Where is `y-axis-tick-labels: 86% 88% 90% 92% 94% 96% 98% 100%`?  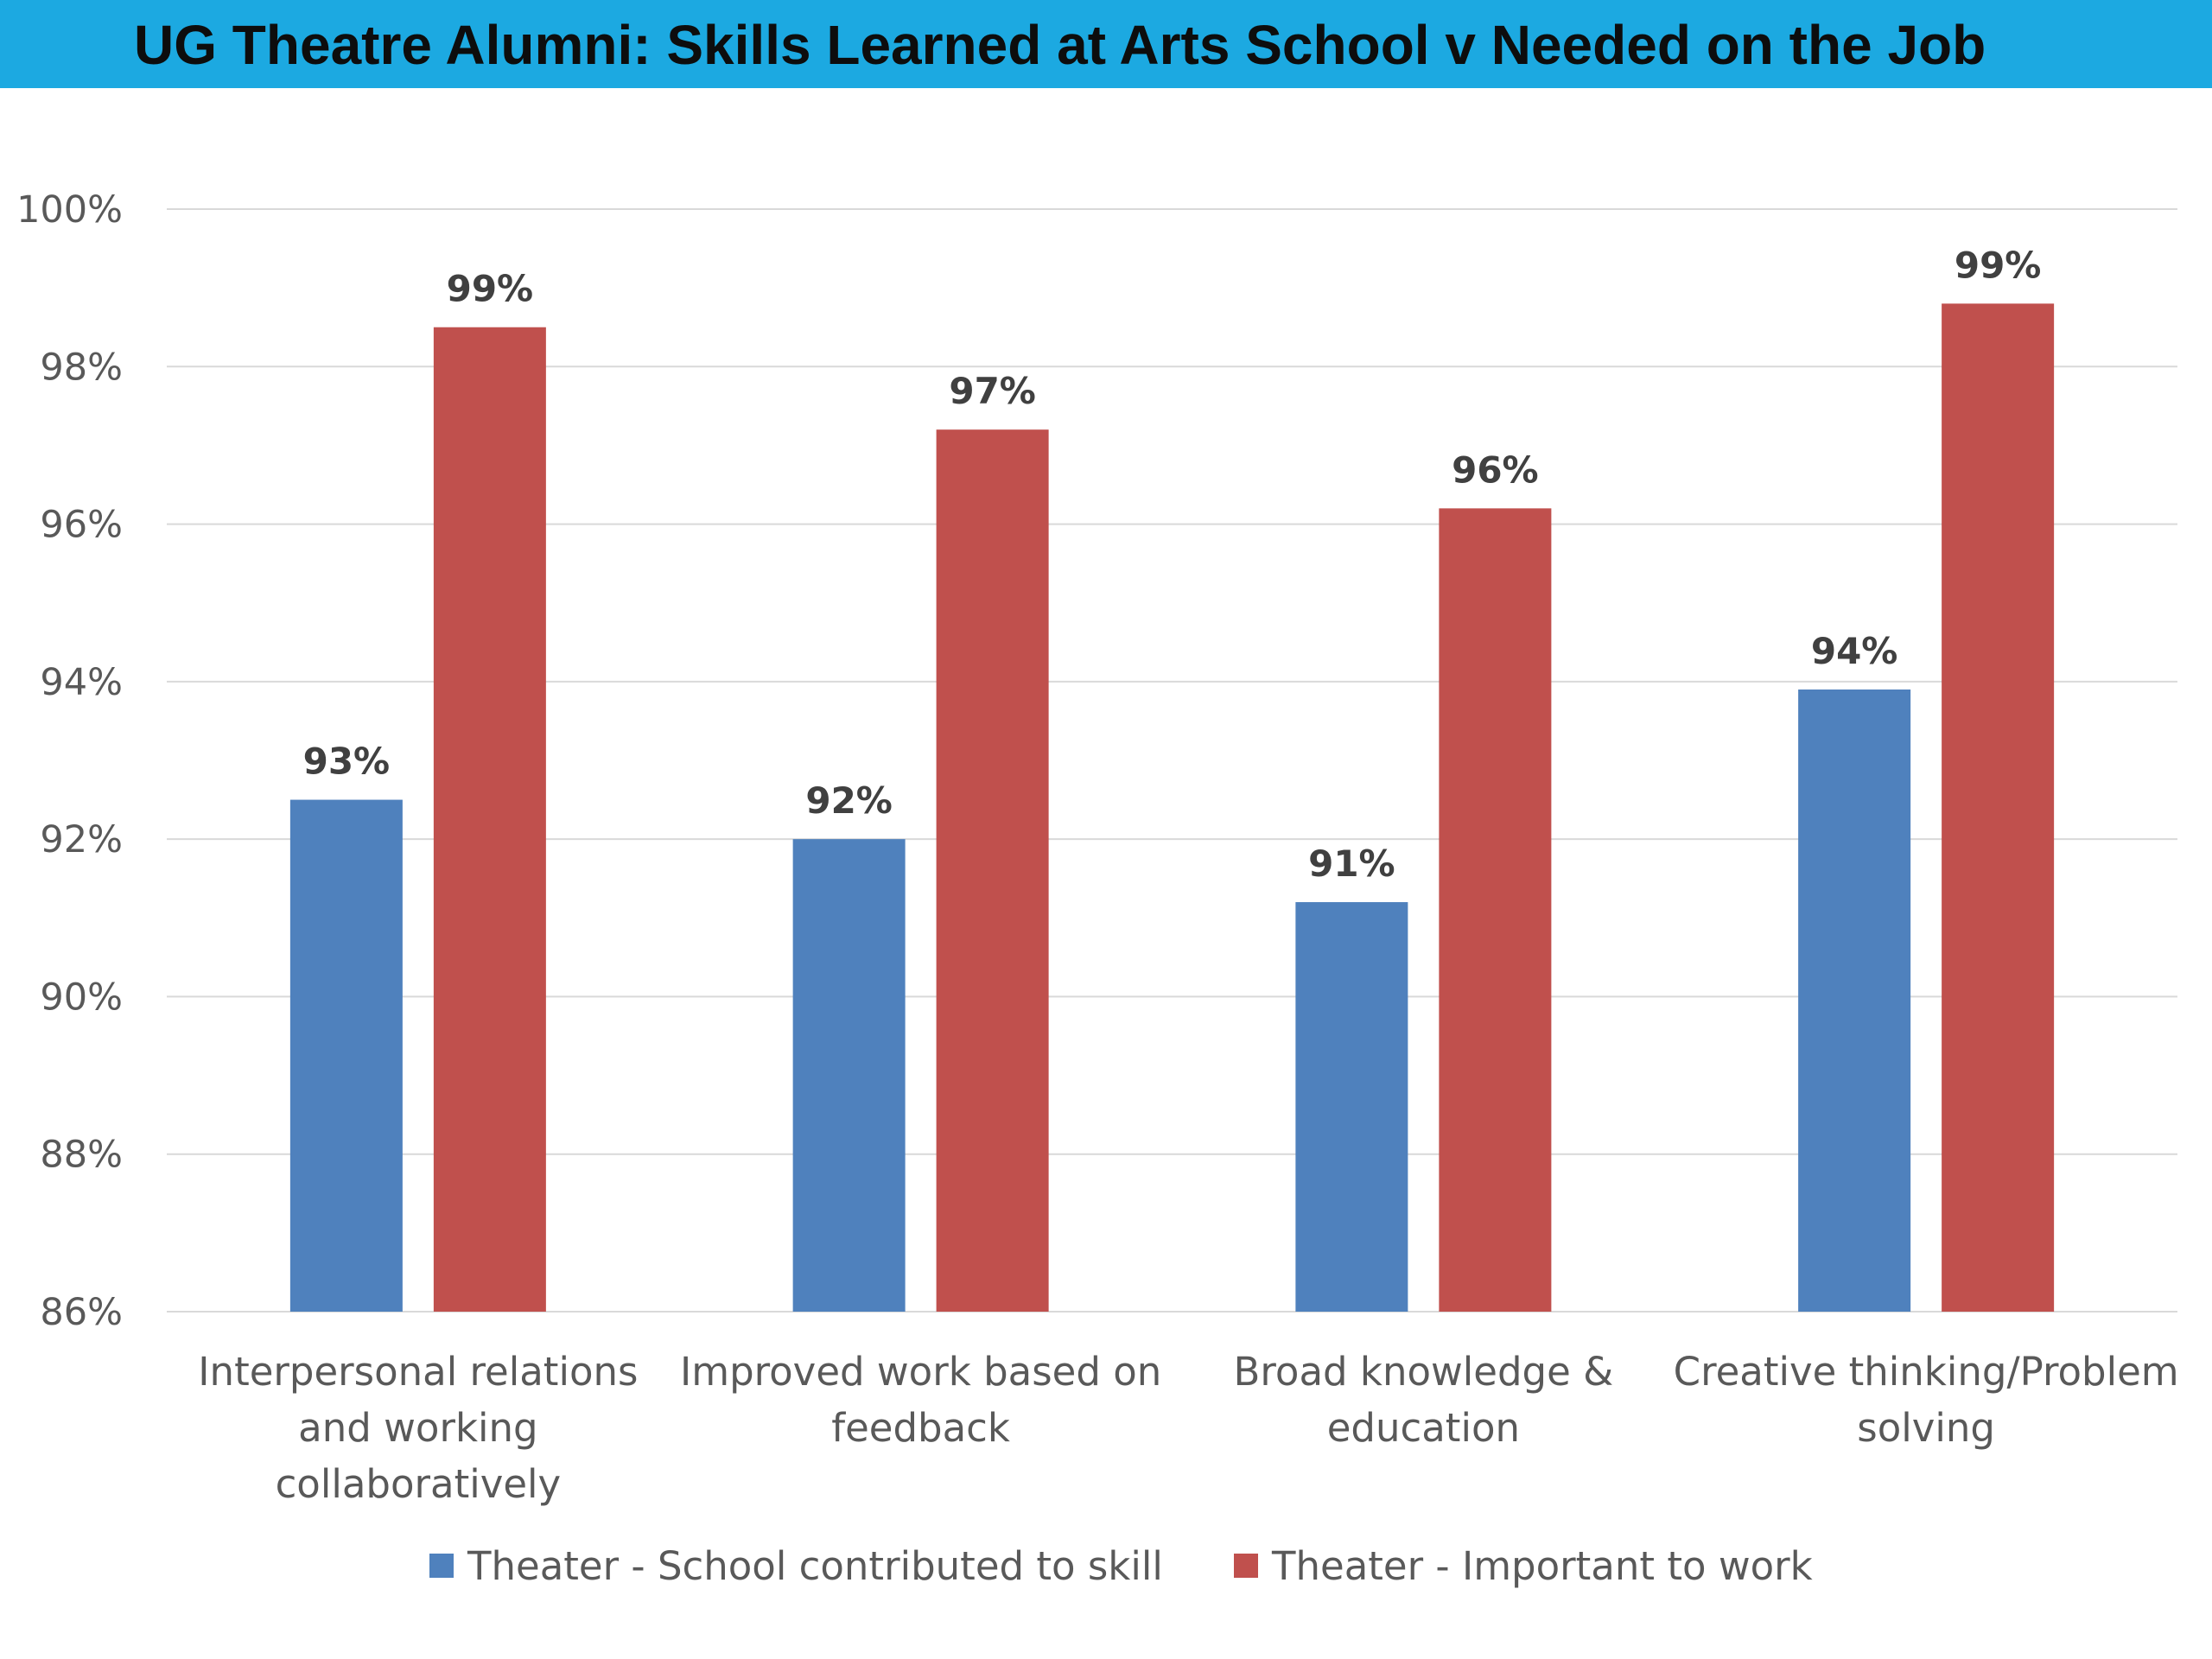
y-axis-tick-labels: 86% 88% 90% 92% 94% 96% 98% 100% is located at coordinates (69, 761).